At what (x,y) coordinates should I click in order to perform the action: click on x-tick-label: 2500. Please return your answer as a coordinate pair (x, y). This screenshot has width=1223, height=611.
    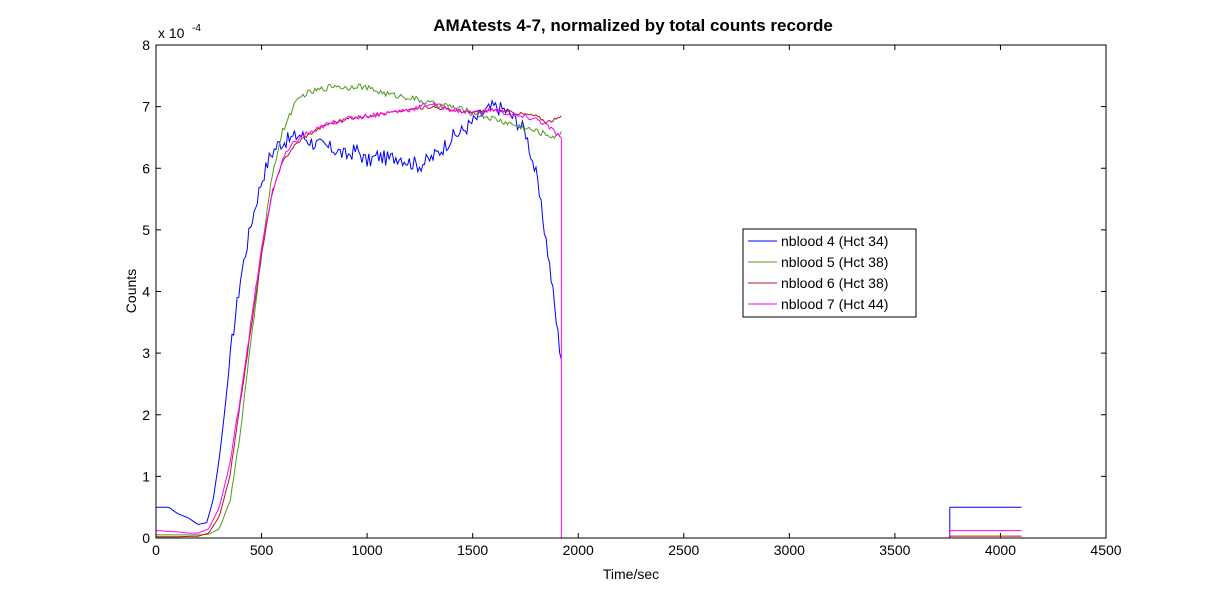
    Looking at the image, I should click on (683, 550).